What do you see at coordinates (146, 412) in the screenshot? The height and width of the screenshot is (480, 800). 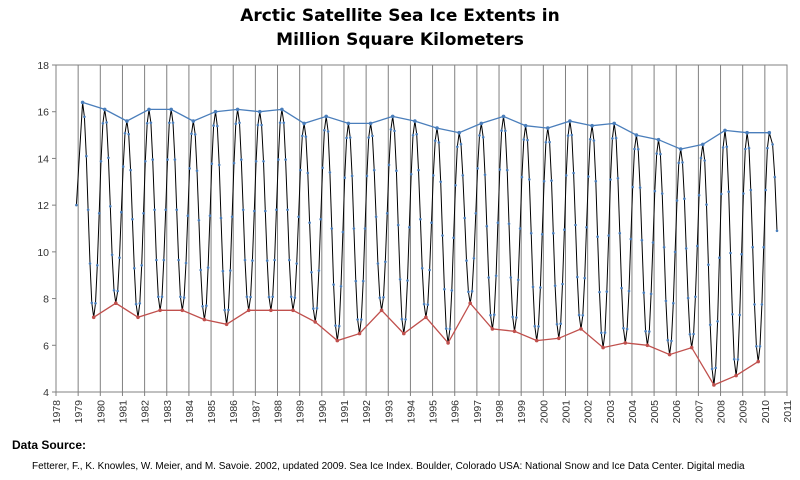 I see `x-tick-label: 1982` at bounding box center [146, 412].